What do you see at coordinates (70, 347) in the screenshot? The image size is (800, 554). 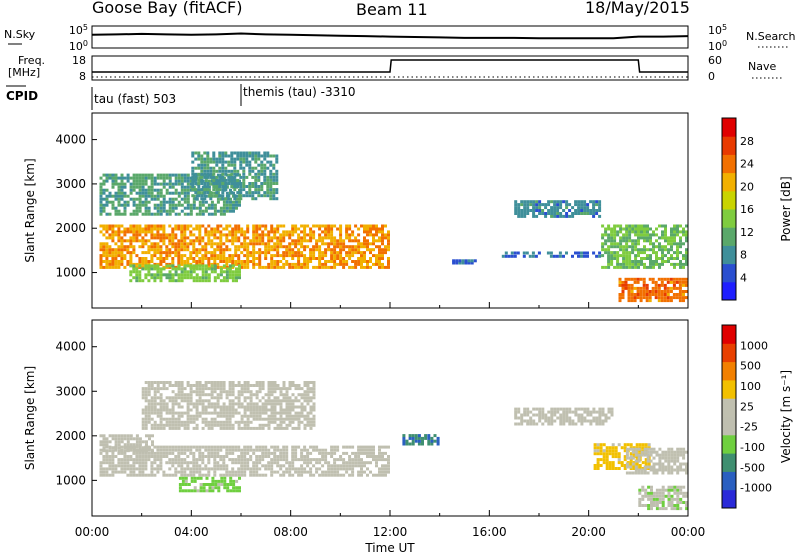 I see `velocity-ytick-label: 4000` at bounding box center [70, 347].